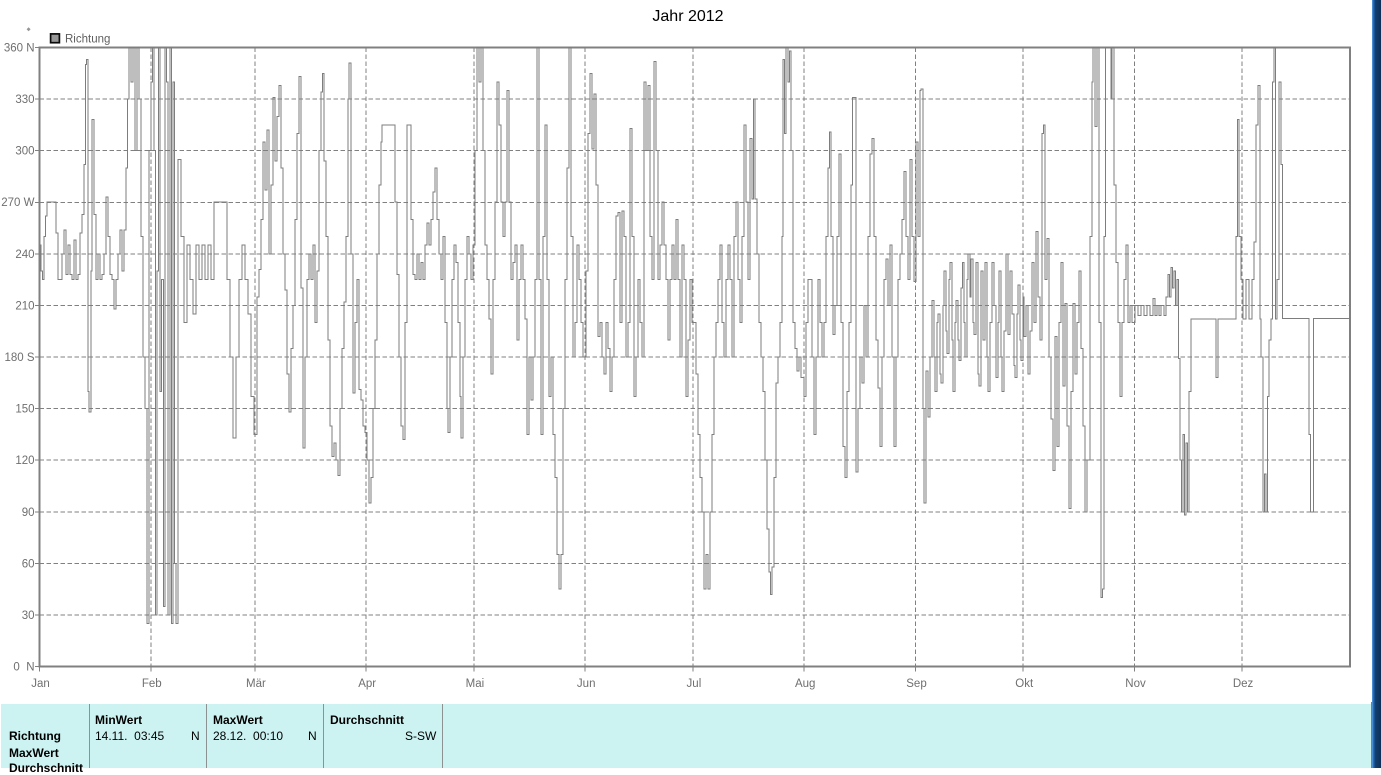 The image size is (1381, 775). I want to click on svg-text: 210, so click(24, 306).